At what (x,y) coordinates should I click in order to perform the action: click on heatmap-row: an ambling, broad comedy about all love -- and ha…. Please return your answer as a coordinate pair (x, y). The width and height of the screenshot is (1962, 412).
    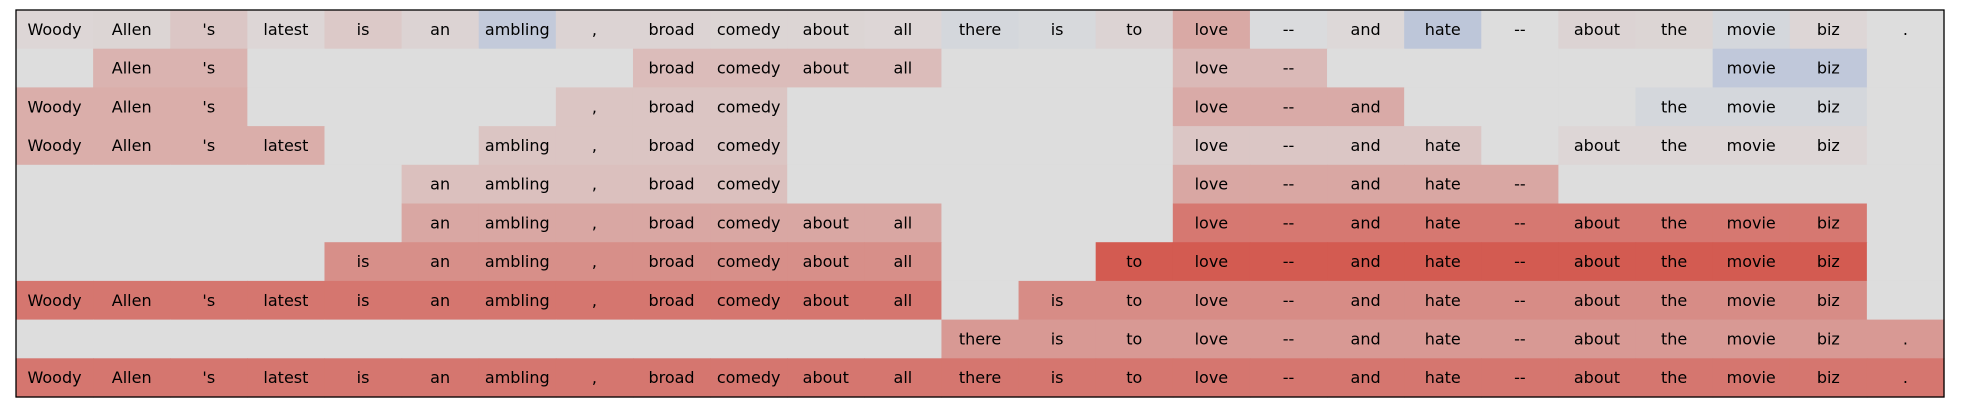
    Looking at the image, I should click on (980, 223).